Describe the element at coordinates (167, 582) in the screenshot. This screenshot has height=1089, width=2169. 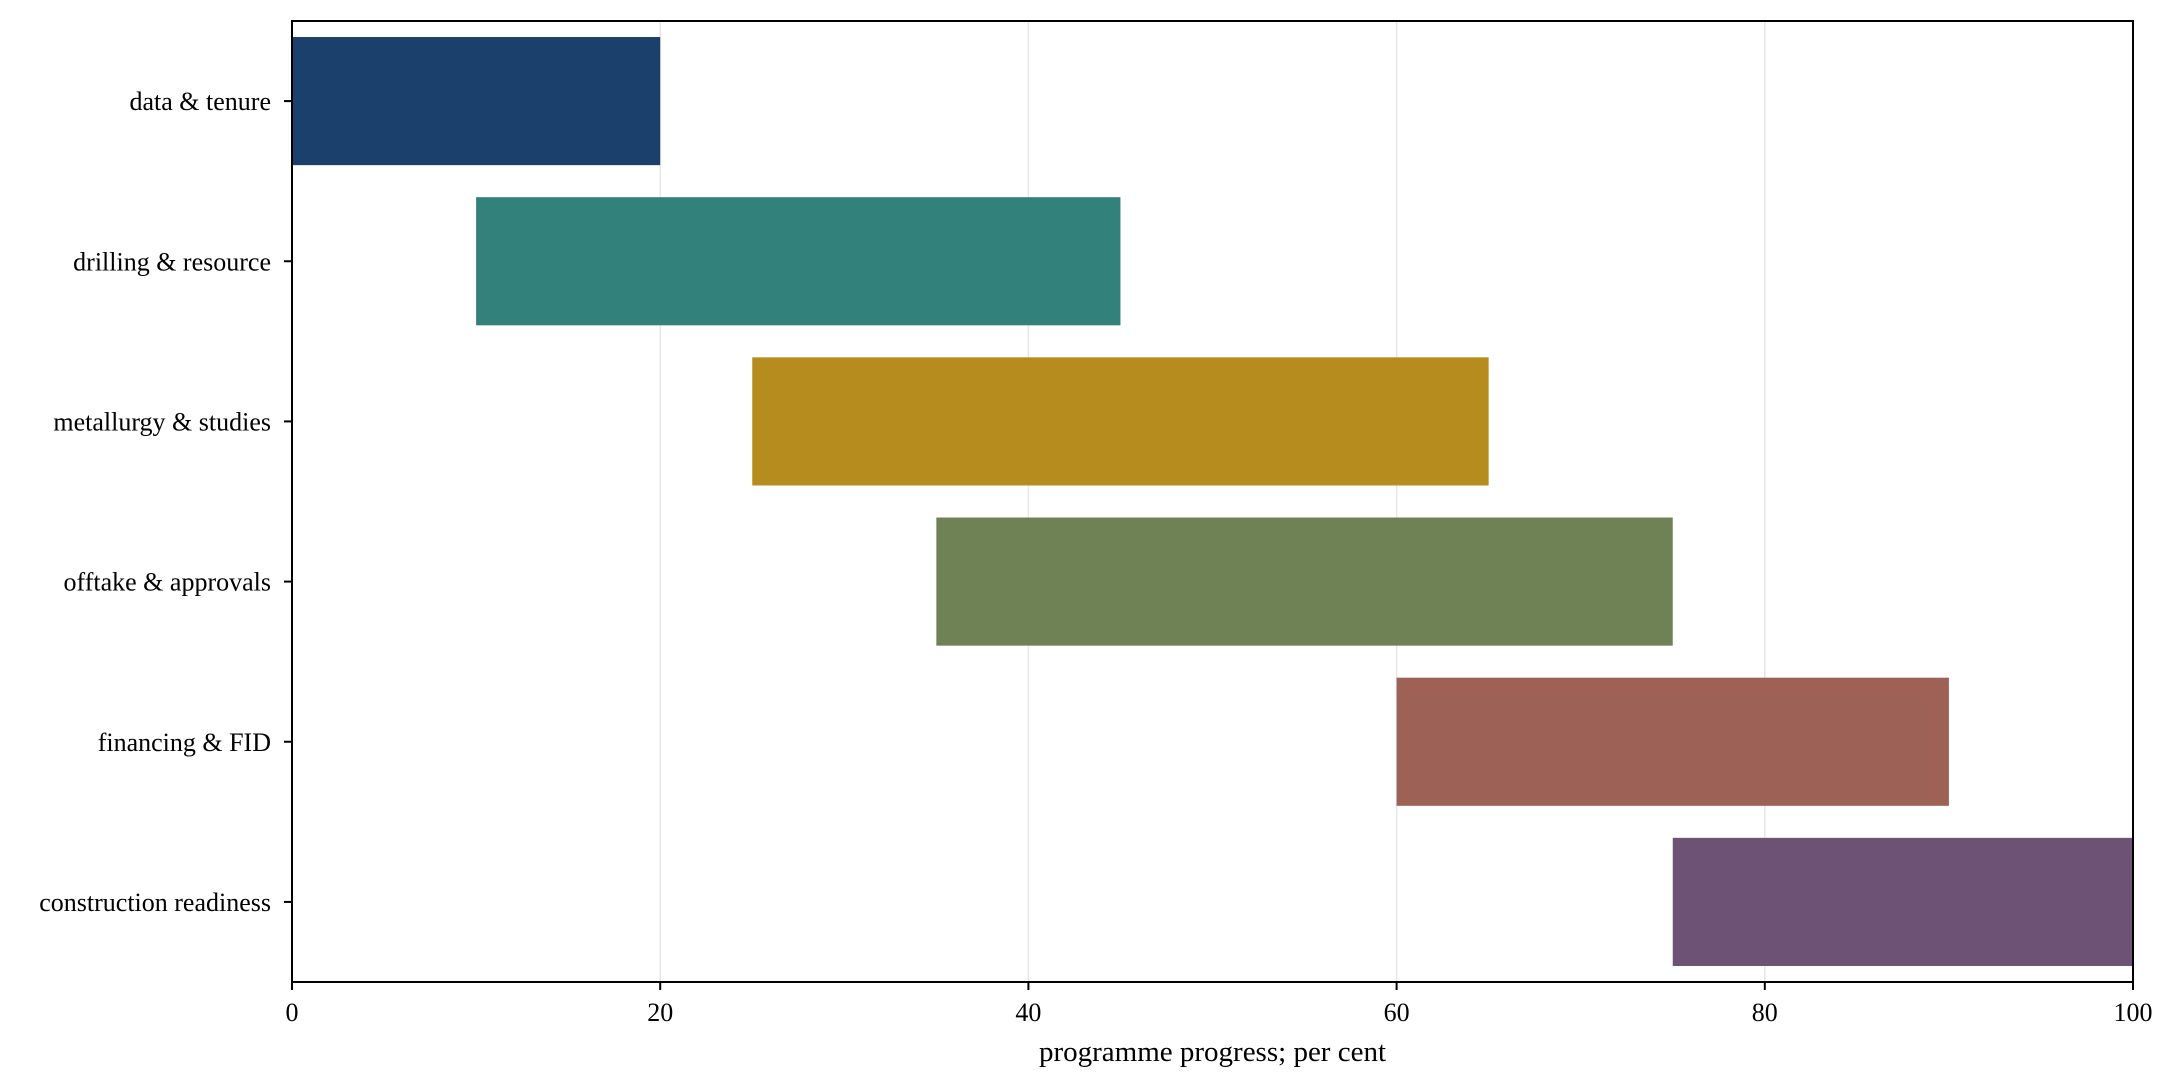
I see `y-tick-label-3: offtake & approvals` at that location.